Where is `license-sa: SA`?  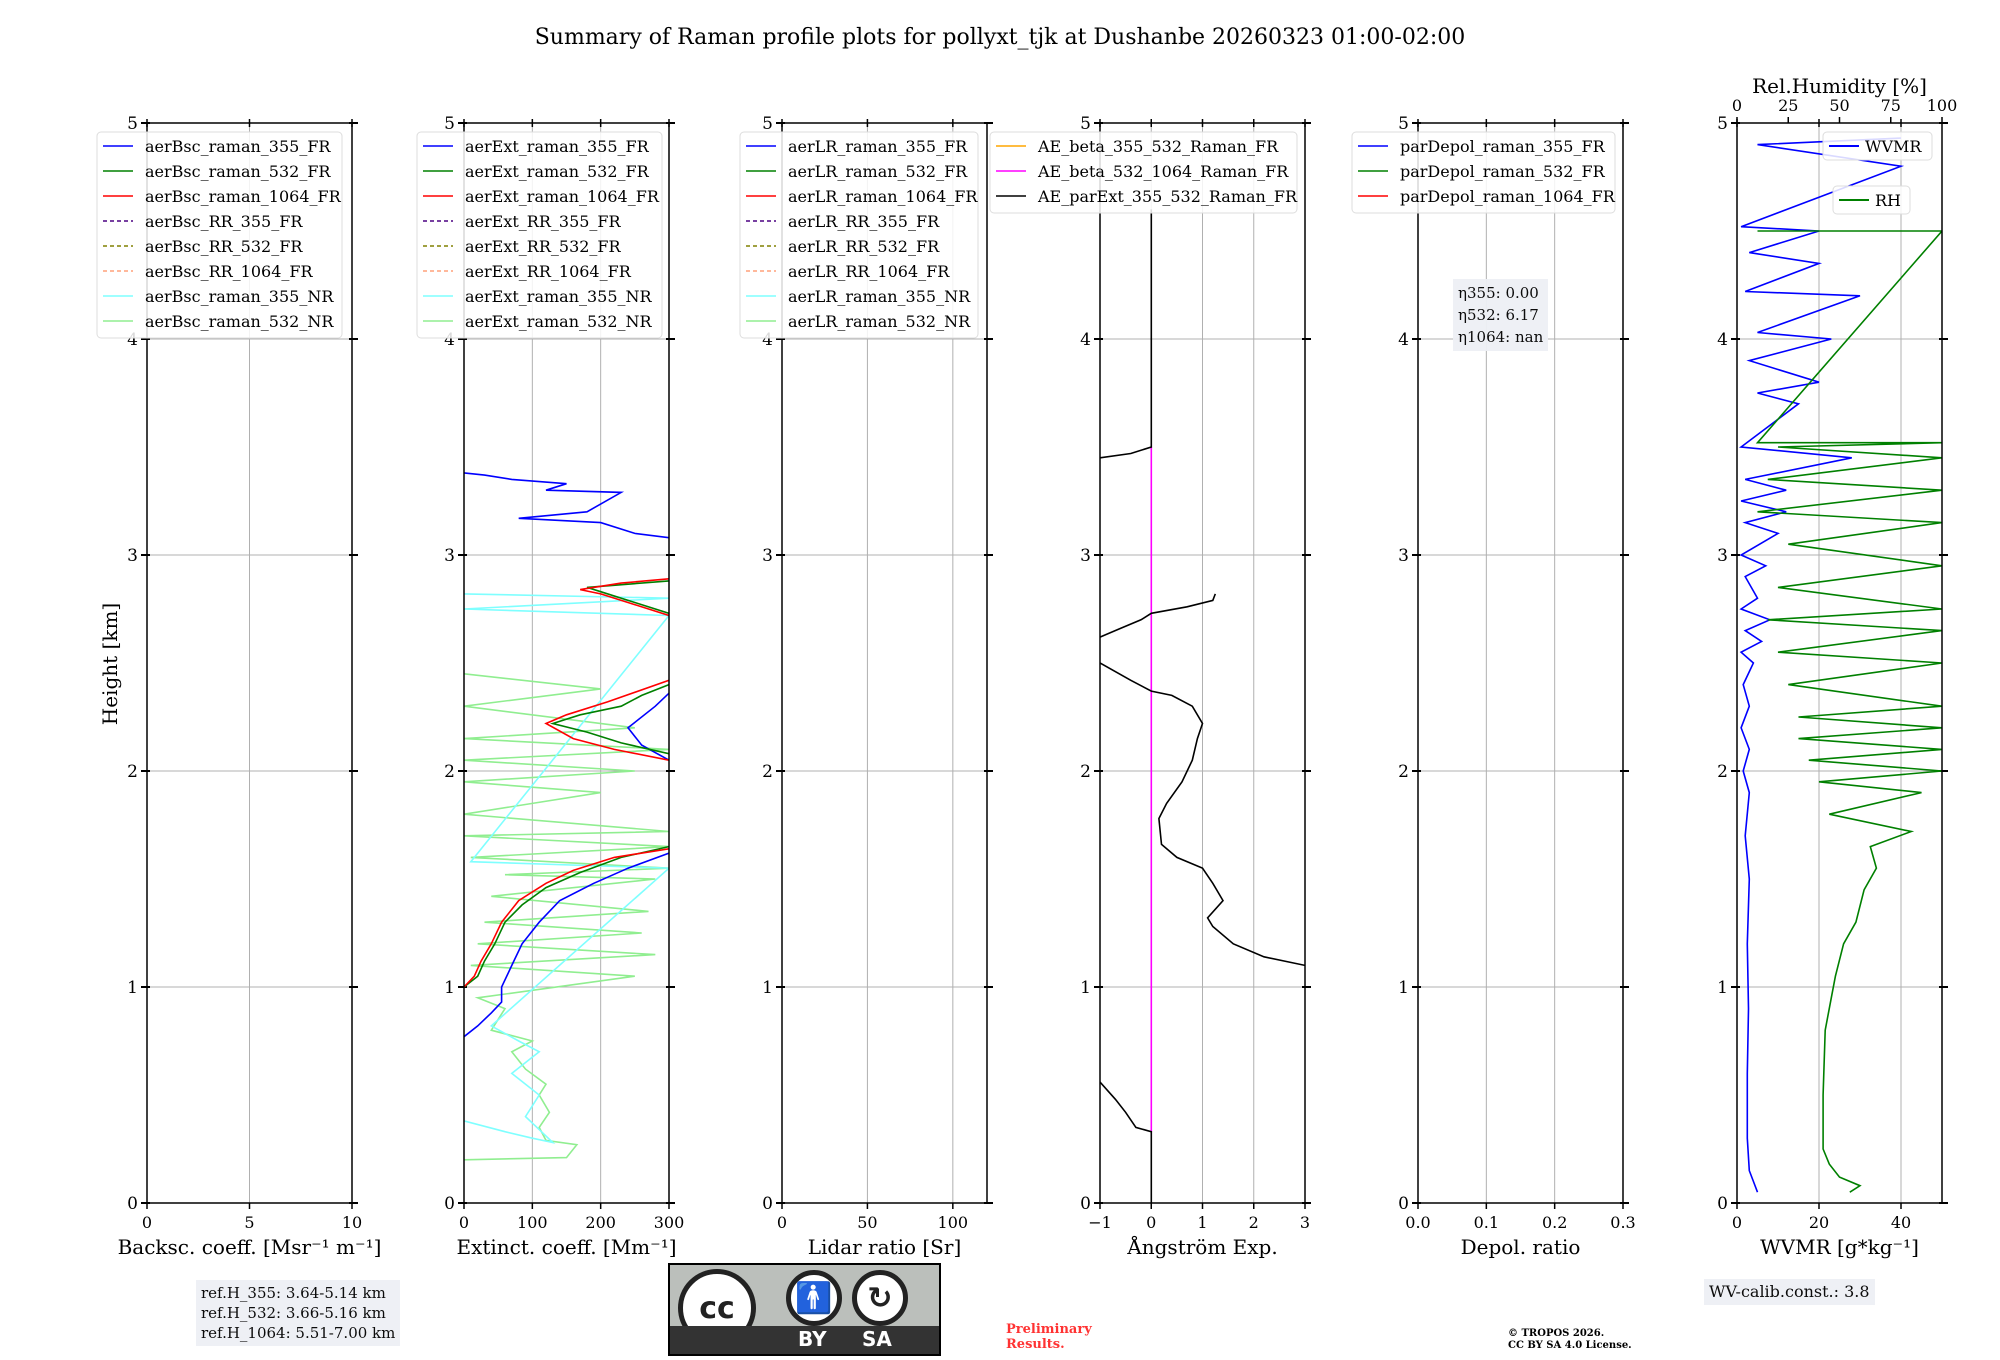 license-sa: SA is located at coordinates (877, 1339).